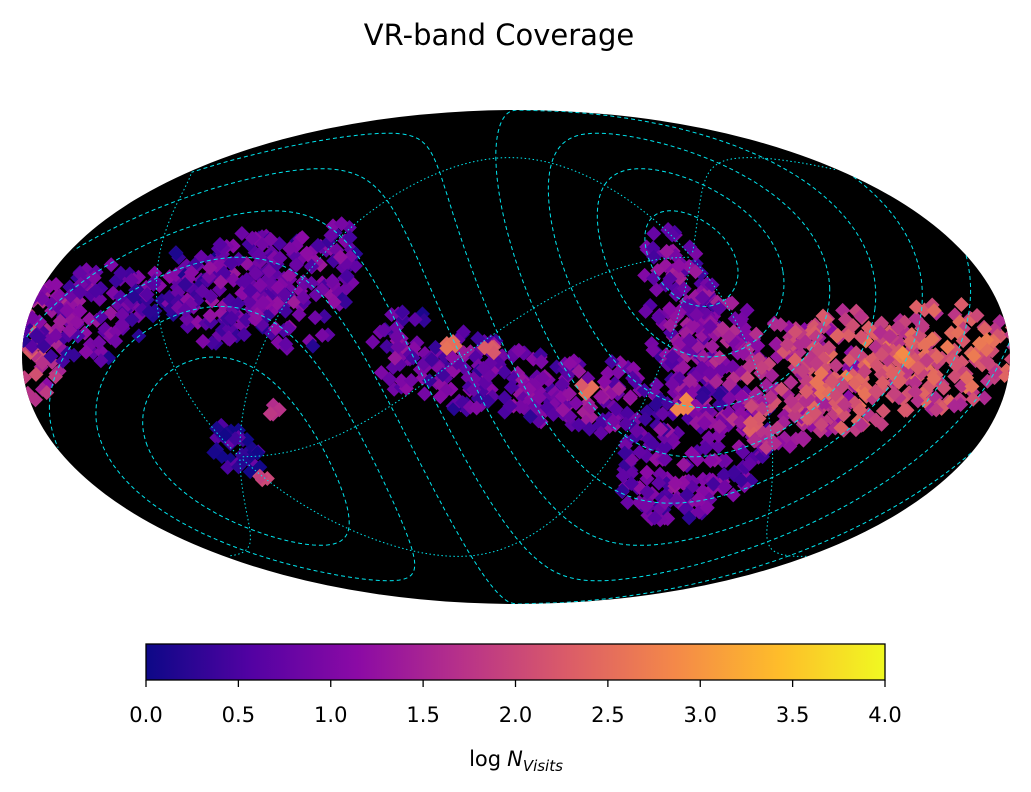 The image size is (1031, 792). Describe the element at coordinates (607, 715) in the screenshot. I see `colorbar-tick-label: 2.5` at that location.